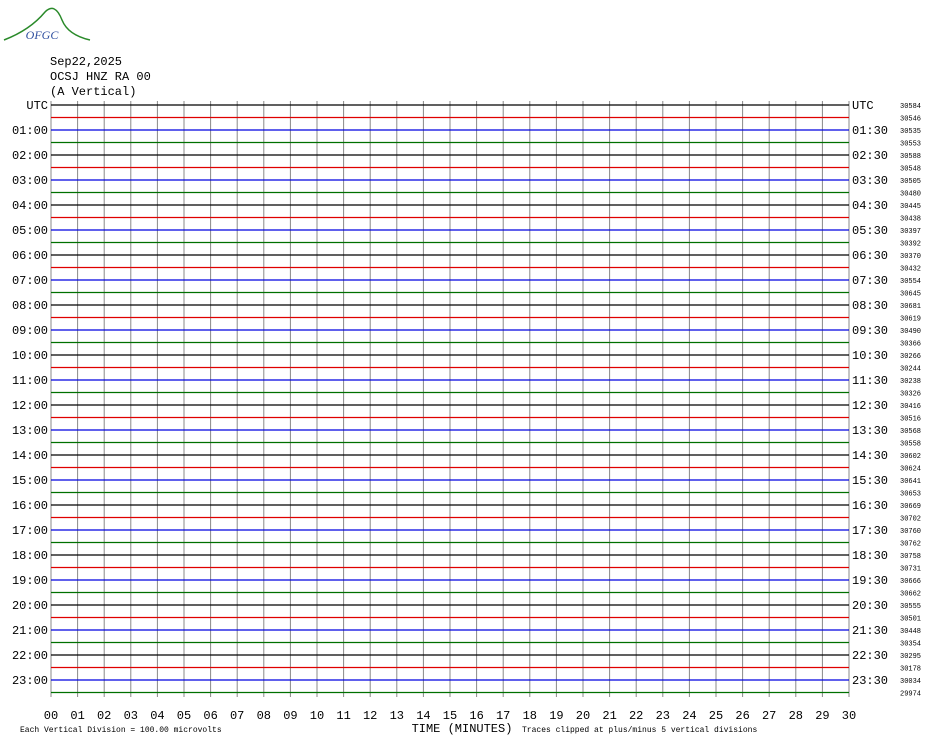 Image resolution: width=930 pixels, height=744 pixels. I want to click on x-tick-label: 27, so click(769, 716).